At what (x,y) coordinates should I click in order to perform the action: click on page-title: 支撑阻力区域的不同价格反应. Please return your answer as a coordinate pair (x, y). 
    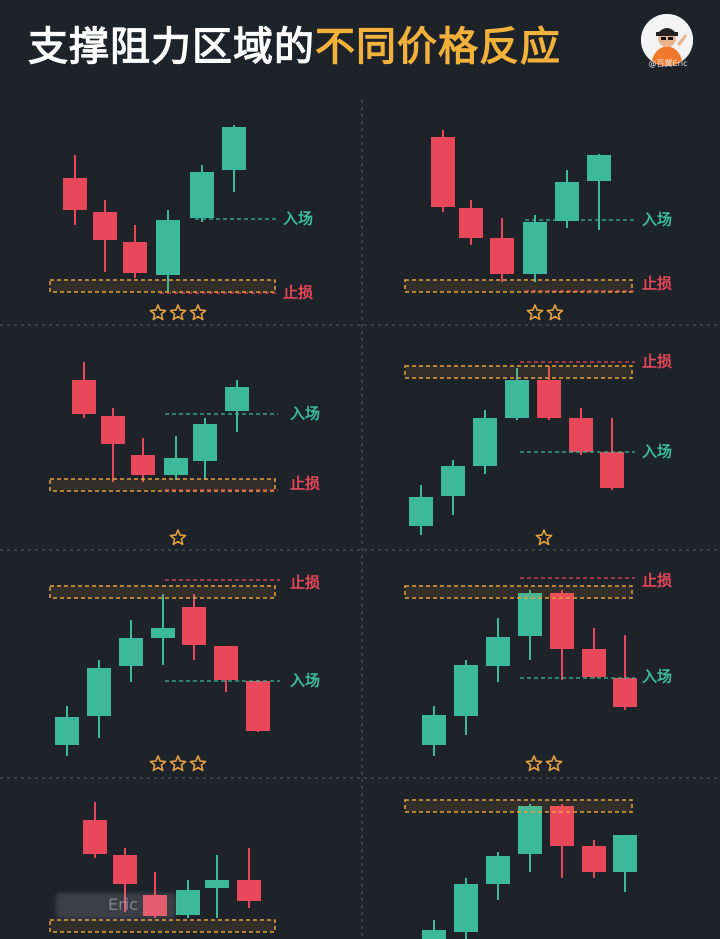
    Looking at the image, I should click on (294, 43).